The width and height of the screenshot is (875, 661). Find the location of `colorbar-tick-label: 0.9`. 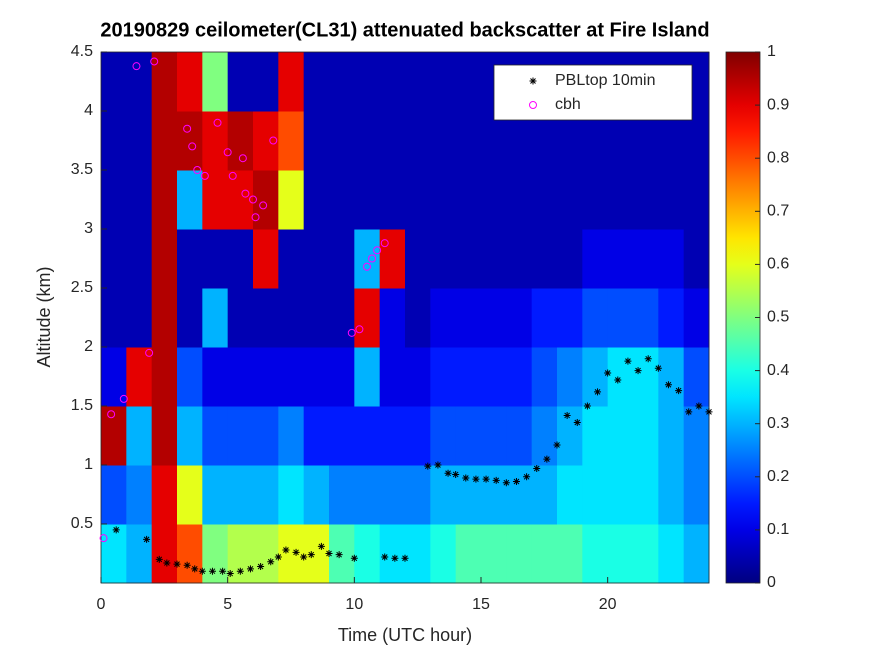

colorbar-tick-label: 0.9 is located at coordinates (778, 104).